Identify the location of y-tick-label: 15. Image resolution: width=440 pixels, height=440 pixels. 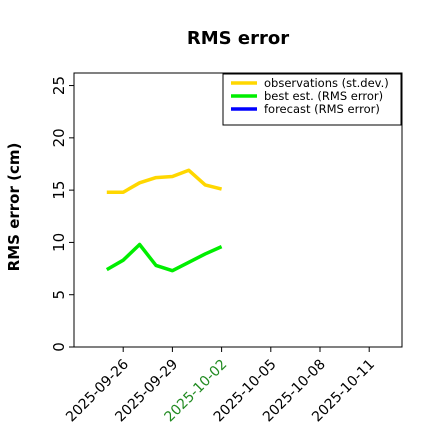
(59, 190).